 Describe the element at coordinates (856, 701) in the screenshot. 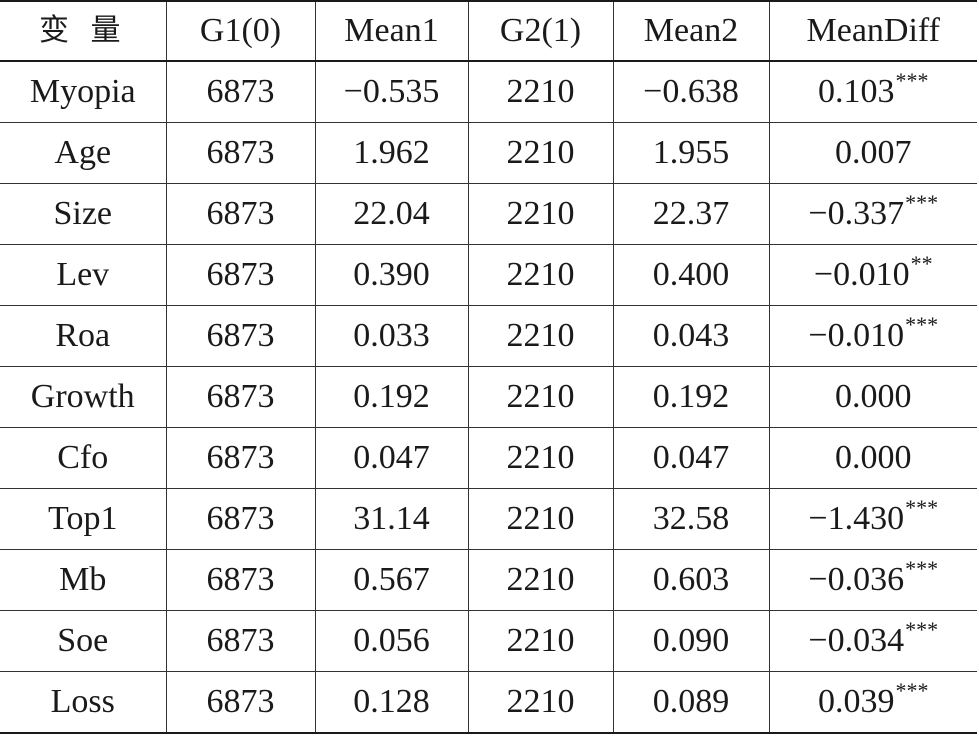

I see `mean-diff-cell-value: 0.039` at that location.